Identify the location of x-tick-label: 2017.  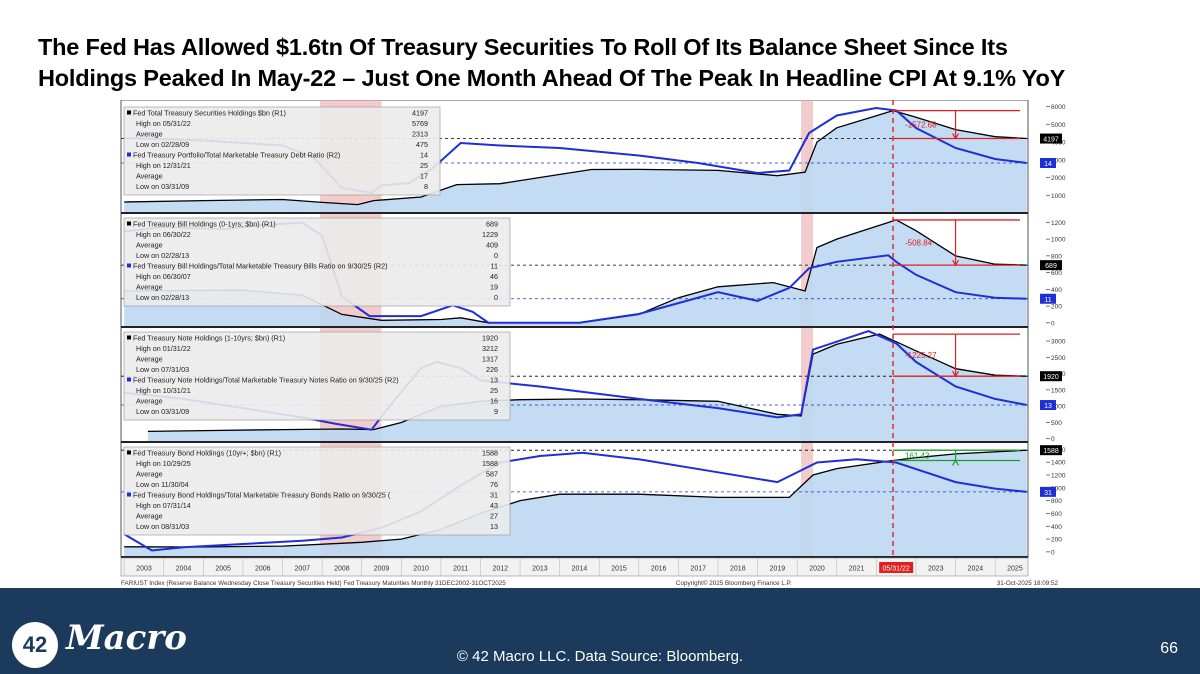
(698, 569).